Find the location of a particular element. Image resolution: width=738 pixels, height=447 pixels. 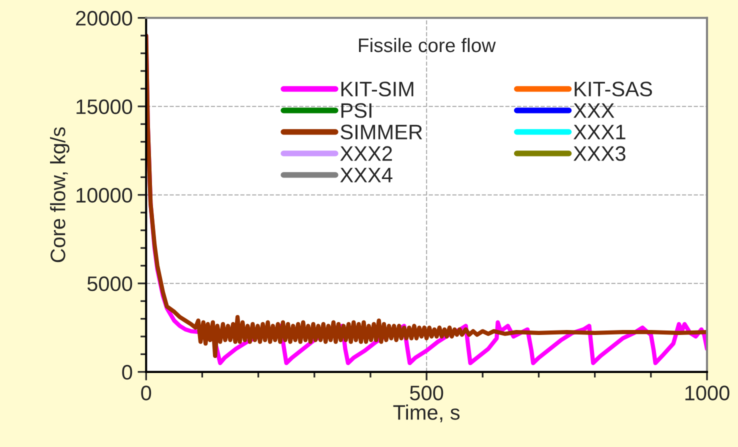

legend-label: KIT-SAS is located at coordinates (613, 89).